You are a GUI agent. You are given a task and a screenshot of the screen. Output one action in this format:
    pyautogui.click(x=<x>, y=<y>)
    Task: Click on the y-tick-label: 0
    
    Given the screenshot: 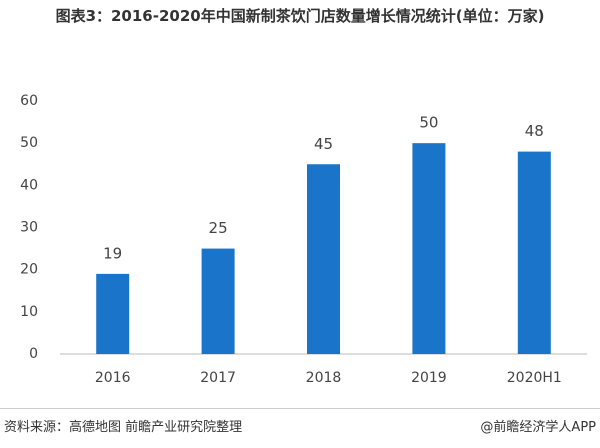 What is the action you would take?
    pyautogui.click(x=33, y=354)
    